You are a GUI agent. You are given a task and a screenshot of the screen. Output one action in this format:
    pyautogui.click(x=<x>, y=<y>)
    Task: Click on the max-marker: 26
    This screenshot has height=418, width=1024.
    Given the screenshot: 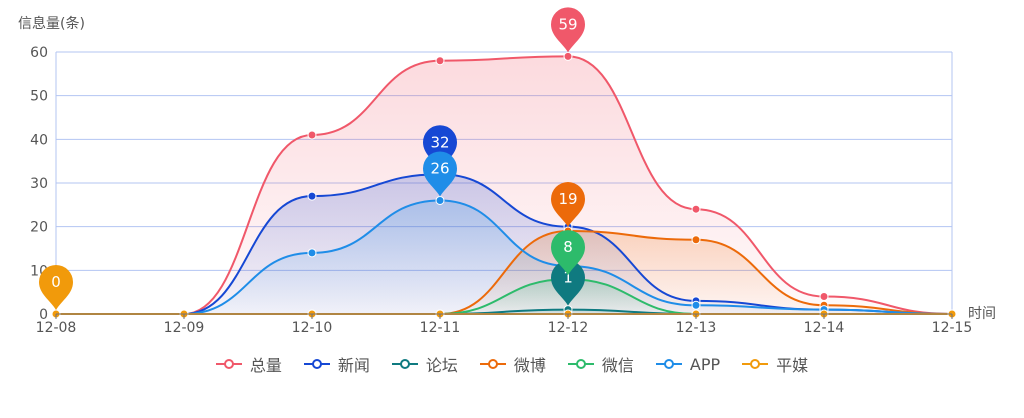 What is the action you would take?
    pyautogui.click(x=440, y=174)
    